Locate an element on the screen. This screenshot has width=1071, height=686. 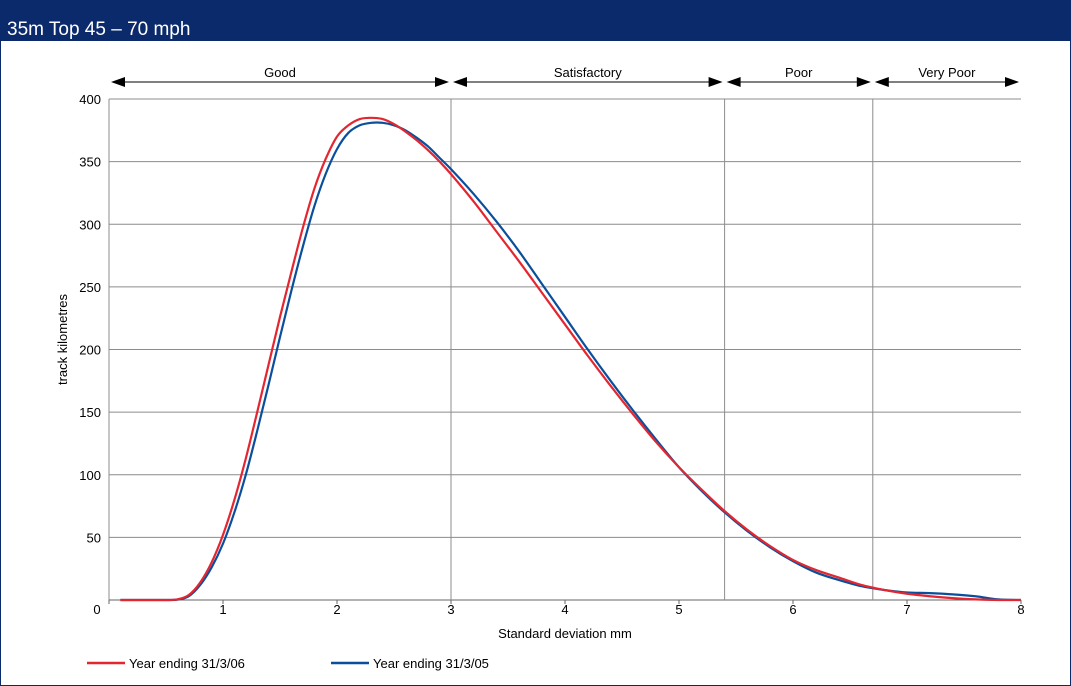
y-axis-title: track kilometres is located at coordinates (62, 339).